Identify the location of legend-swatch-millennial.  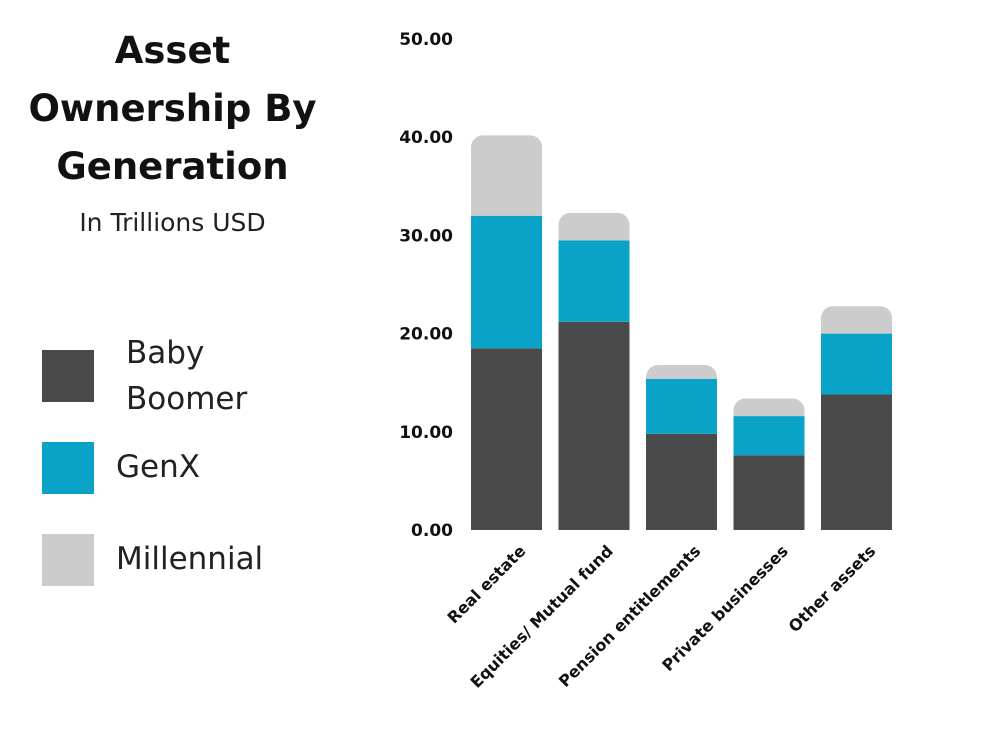
(68, 560).